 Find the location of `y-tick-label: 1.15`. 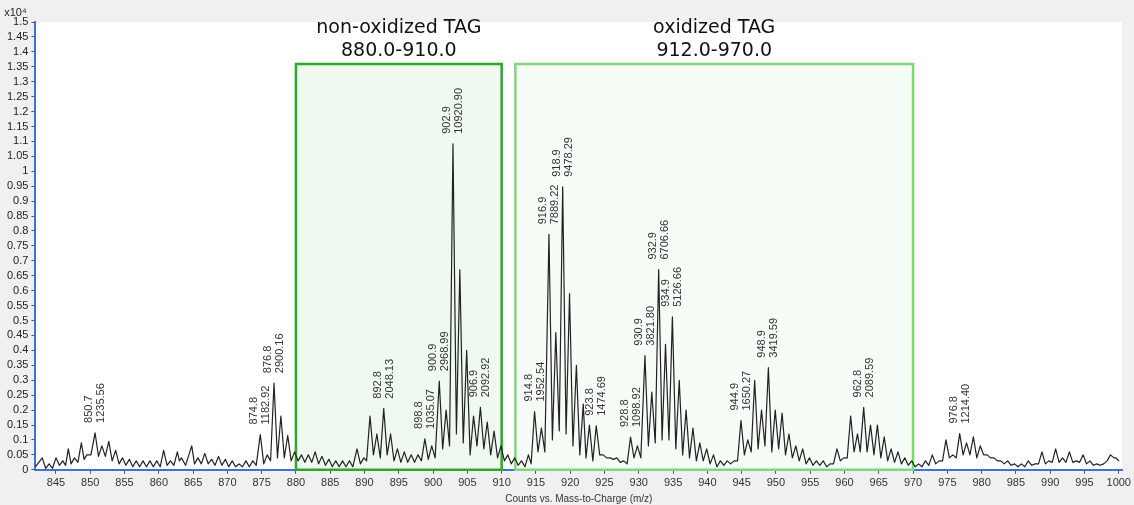

y-tick-label: 1.15 is located at coordinates (17, 125).